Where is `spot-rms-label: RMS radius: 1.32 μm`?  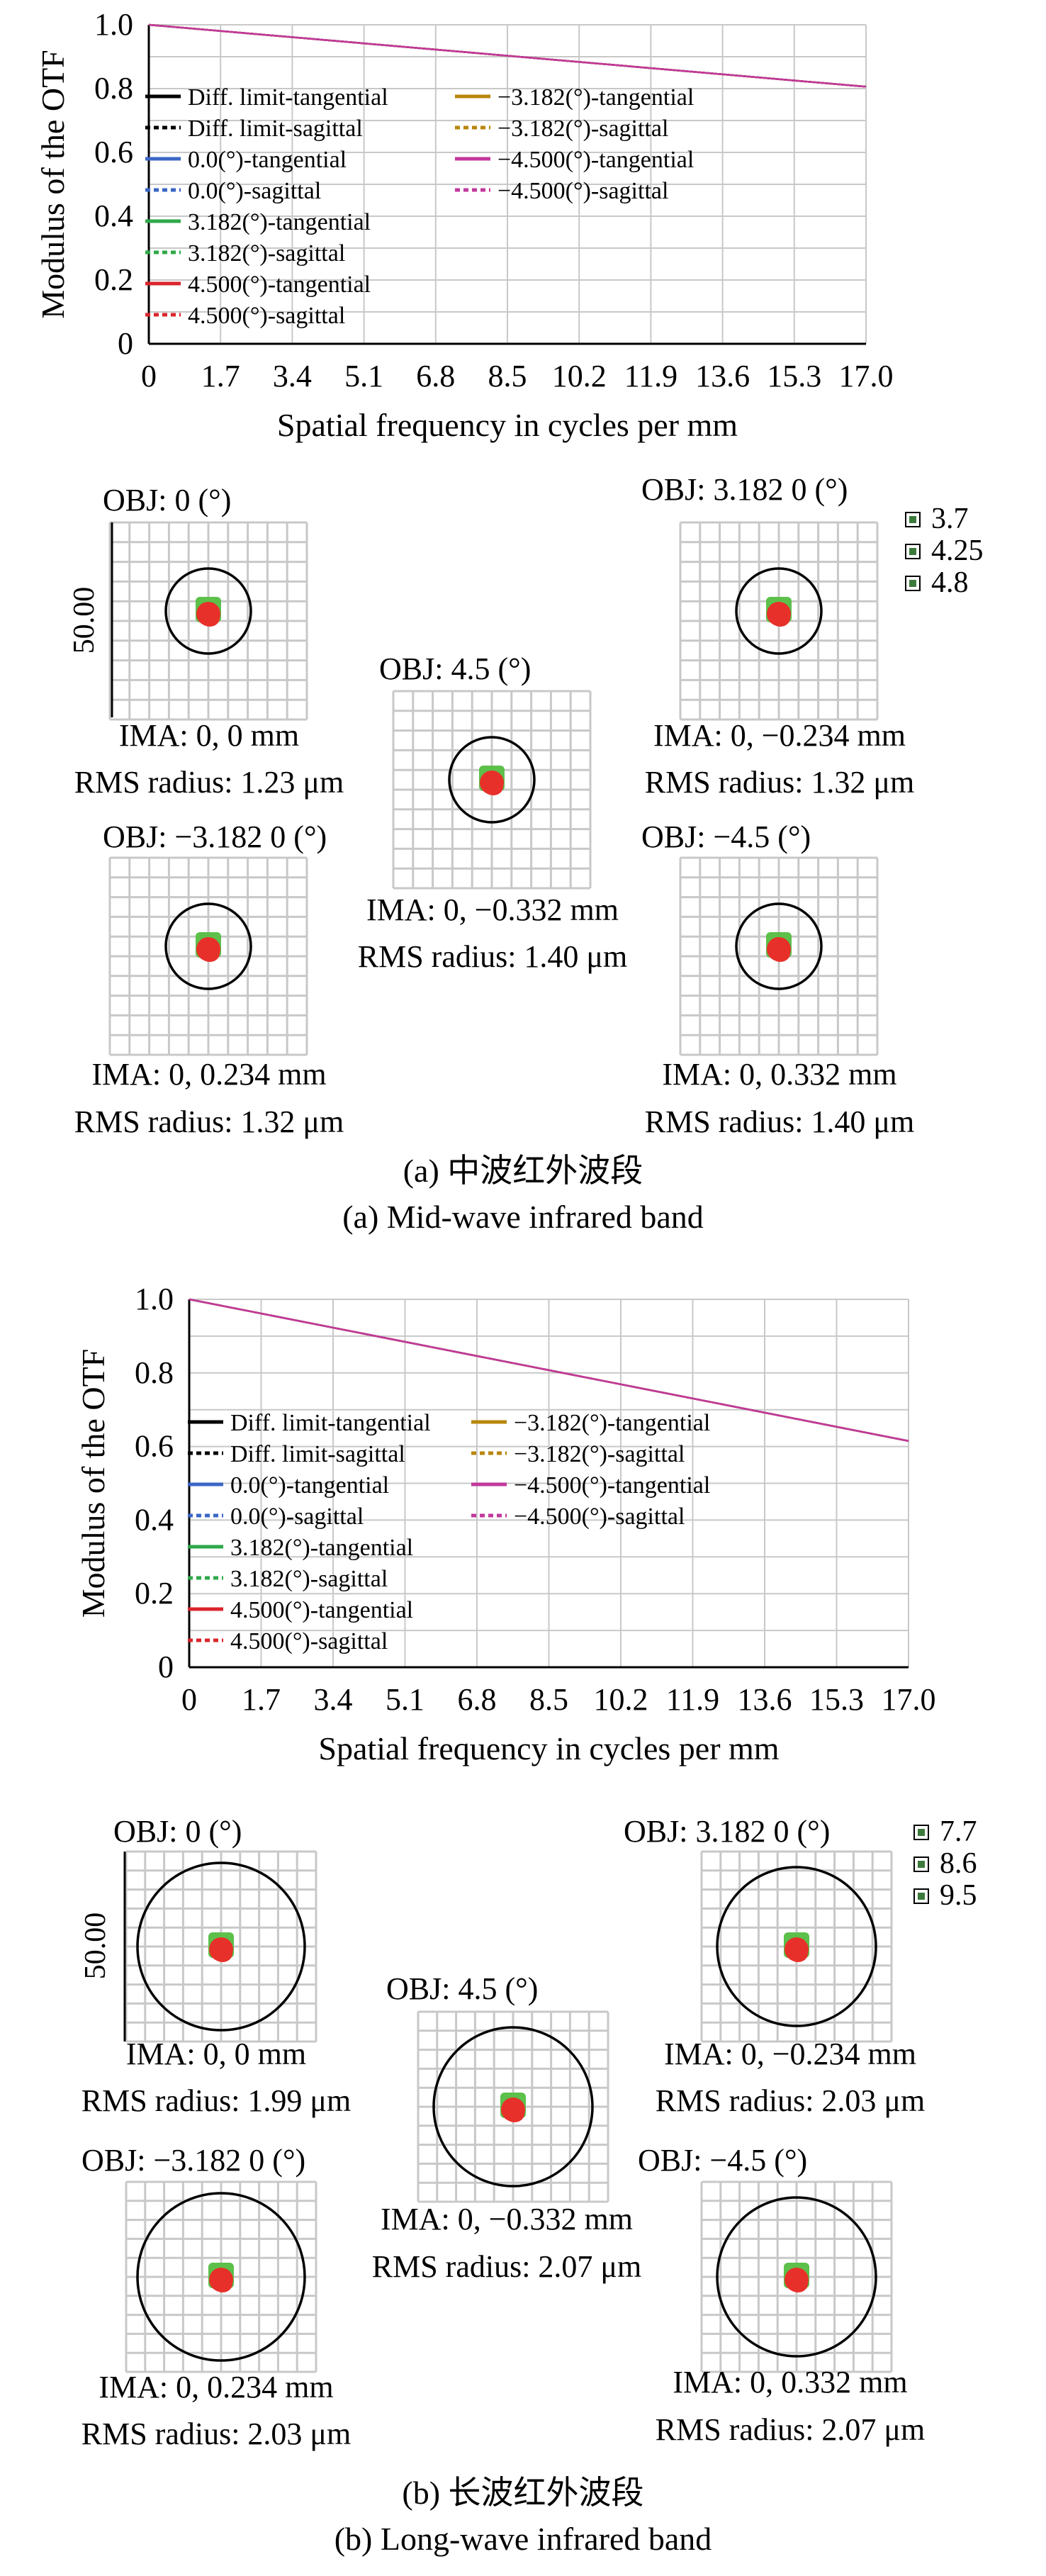 spot-rms-label: RMS radius: 1.32 μm is located at coordinates (209, 1121).